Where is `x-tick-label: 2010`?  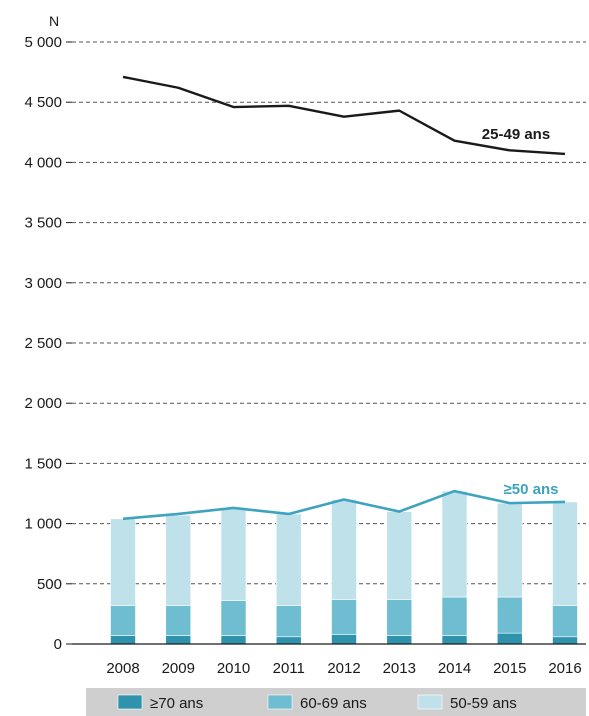
x-tick-label: 2010 is located at coordinates (233, 668).